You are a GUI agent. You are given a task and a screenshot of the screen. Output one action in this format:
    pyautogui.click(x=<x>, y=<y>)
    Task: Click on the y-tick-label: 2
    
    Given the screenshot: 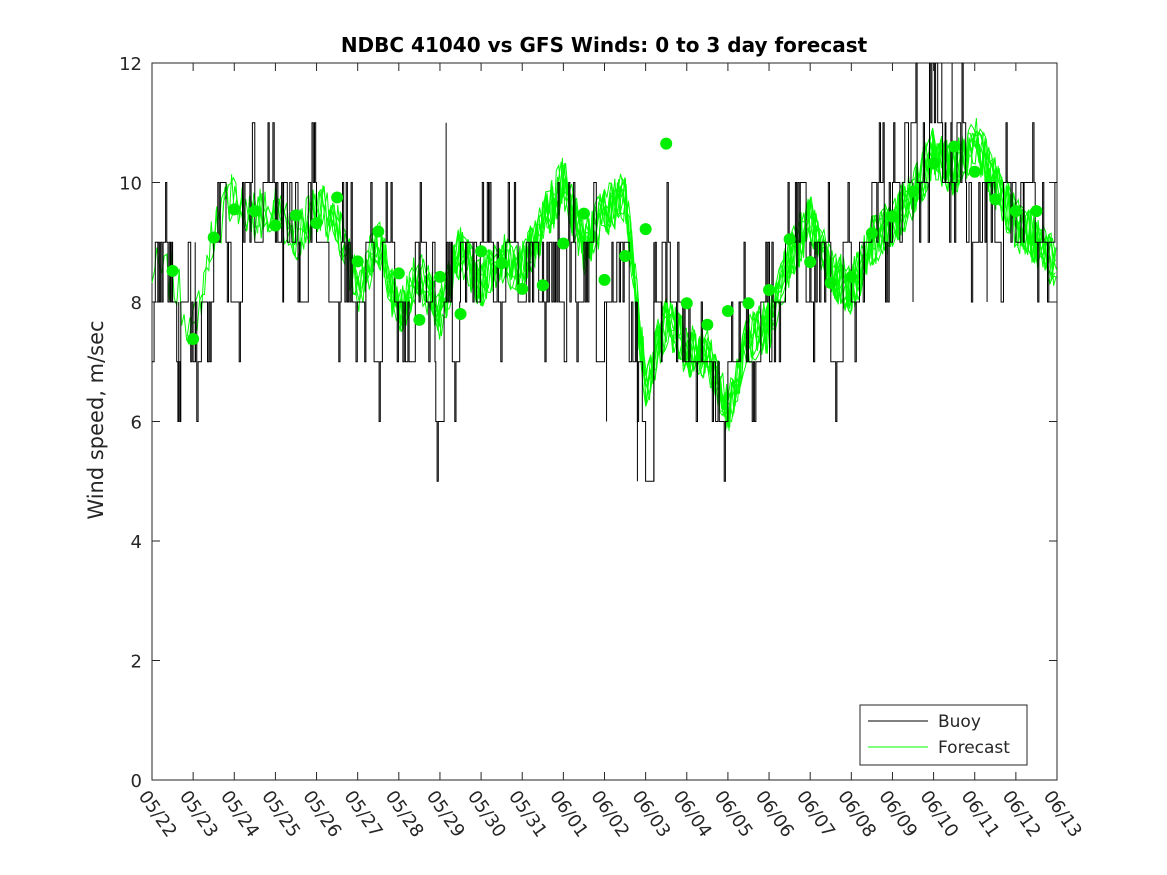 What is the action you would take?
    pyautogui.click(x=136, y=662)
    